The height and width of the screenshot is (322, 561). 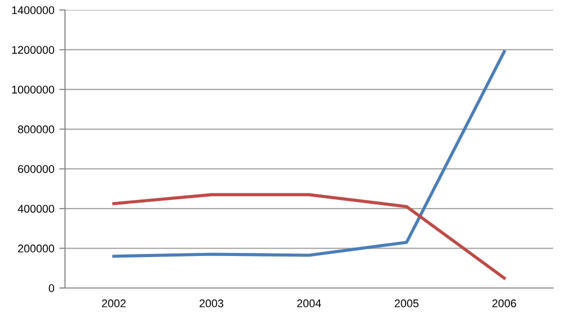 I want to click on y-tick-label: 800000, so click(x=36, y=129).